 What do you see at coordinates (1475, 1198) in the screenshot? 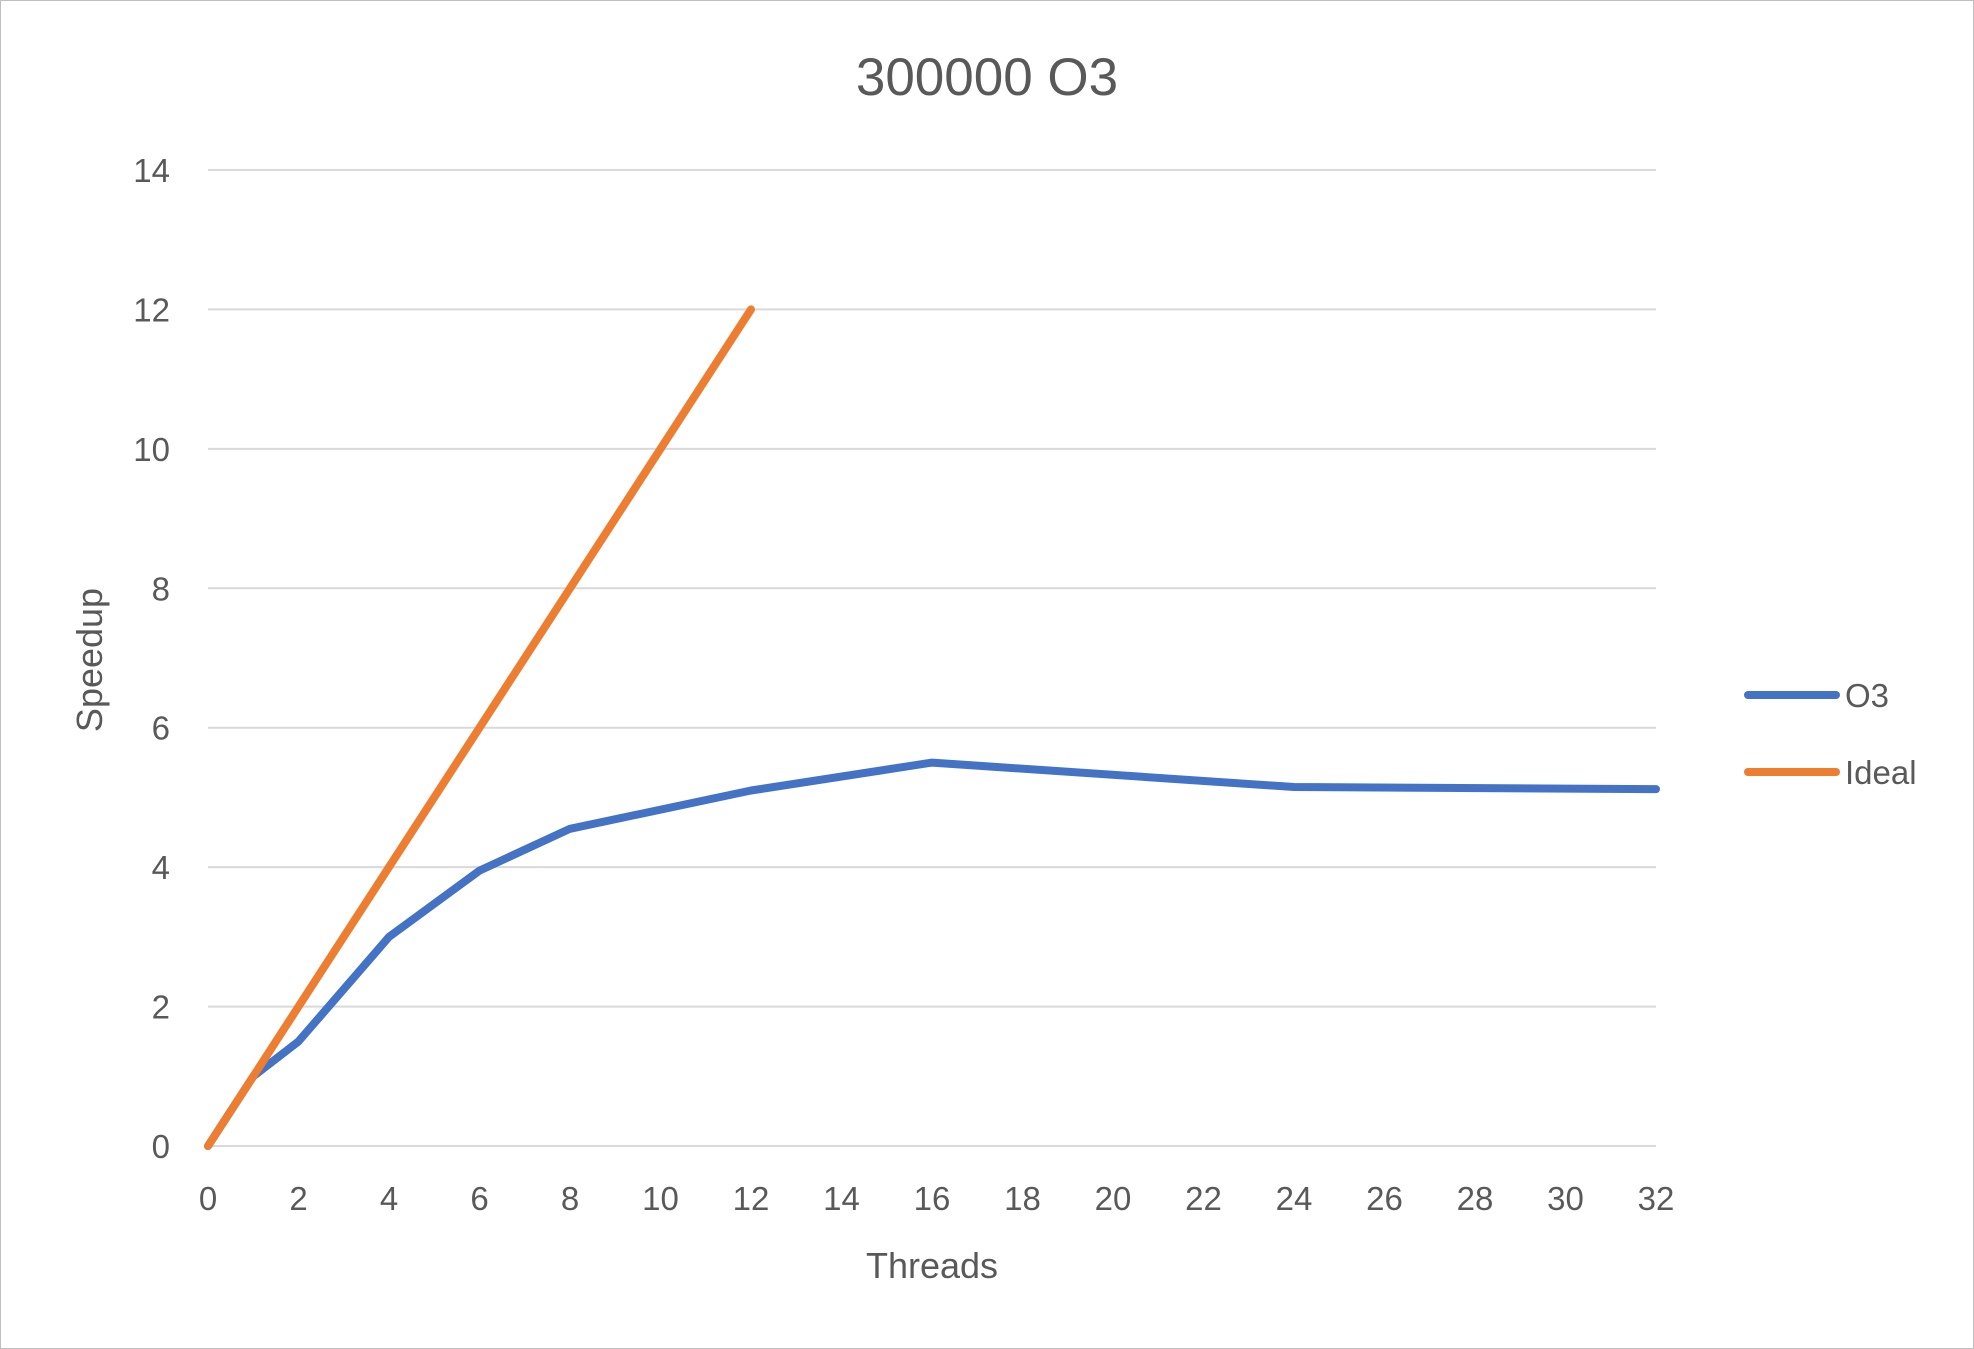
I see `x-tick-label: 28` at bounding box center [1475, 1198].